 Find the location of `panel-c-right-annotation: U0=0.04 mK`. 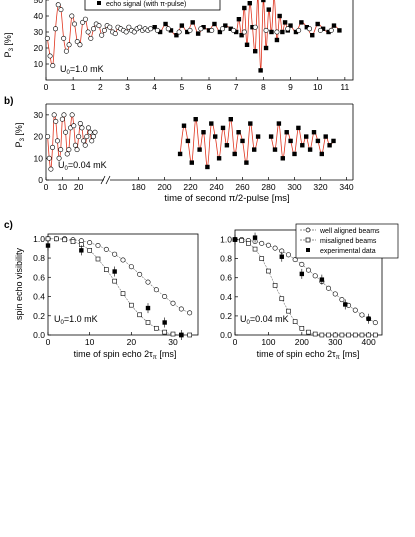

panel-c-right-annotation: U0=0.04 mK is located at coordinates (264, 320).